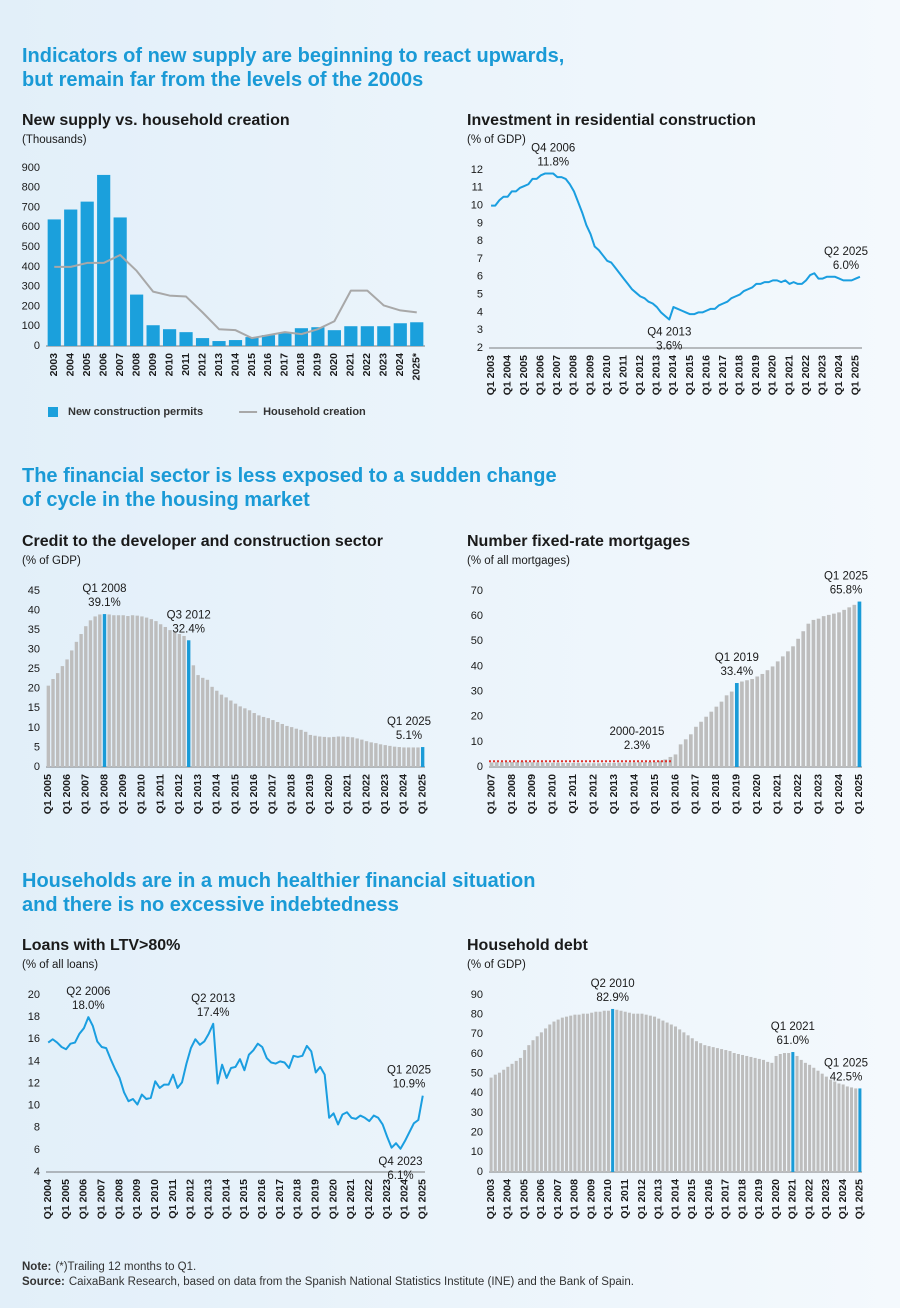  Describe the element at coordinates (776, 1199) in the screenshot. I see `x-tick-label: Q1 2020` at that location.